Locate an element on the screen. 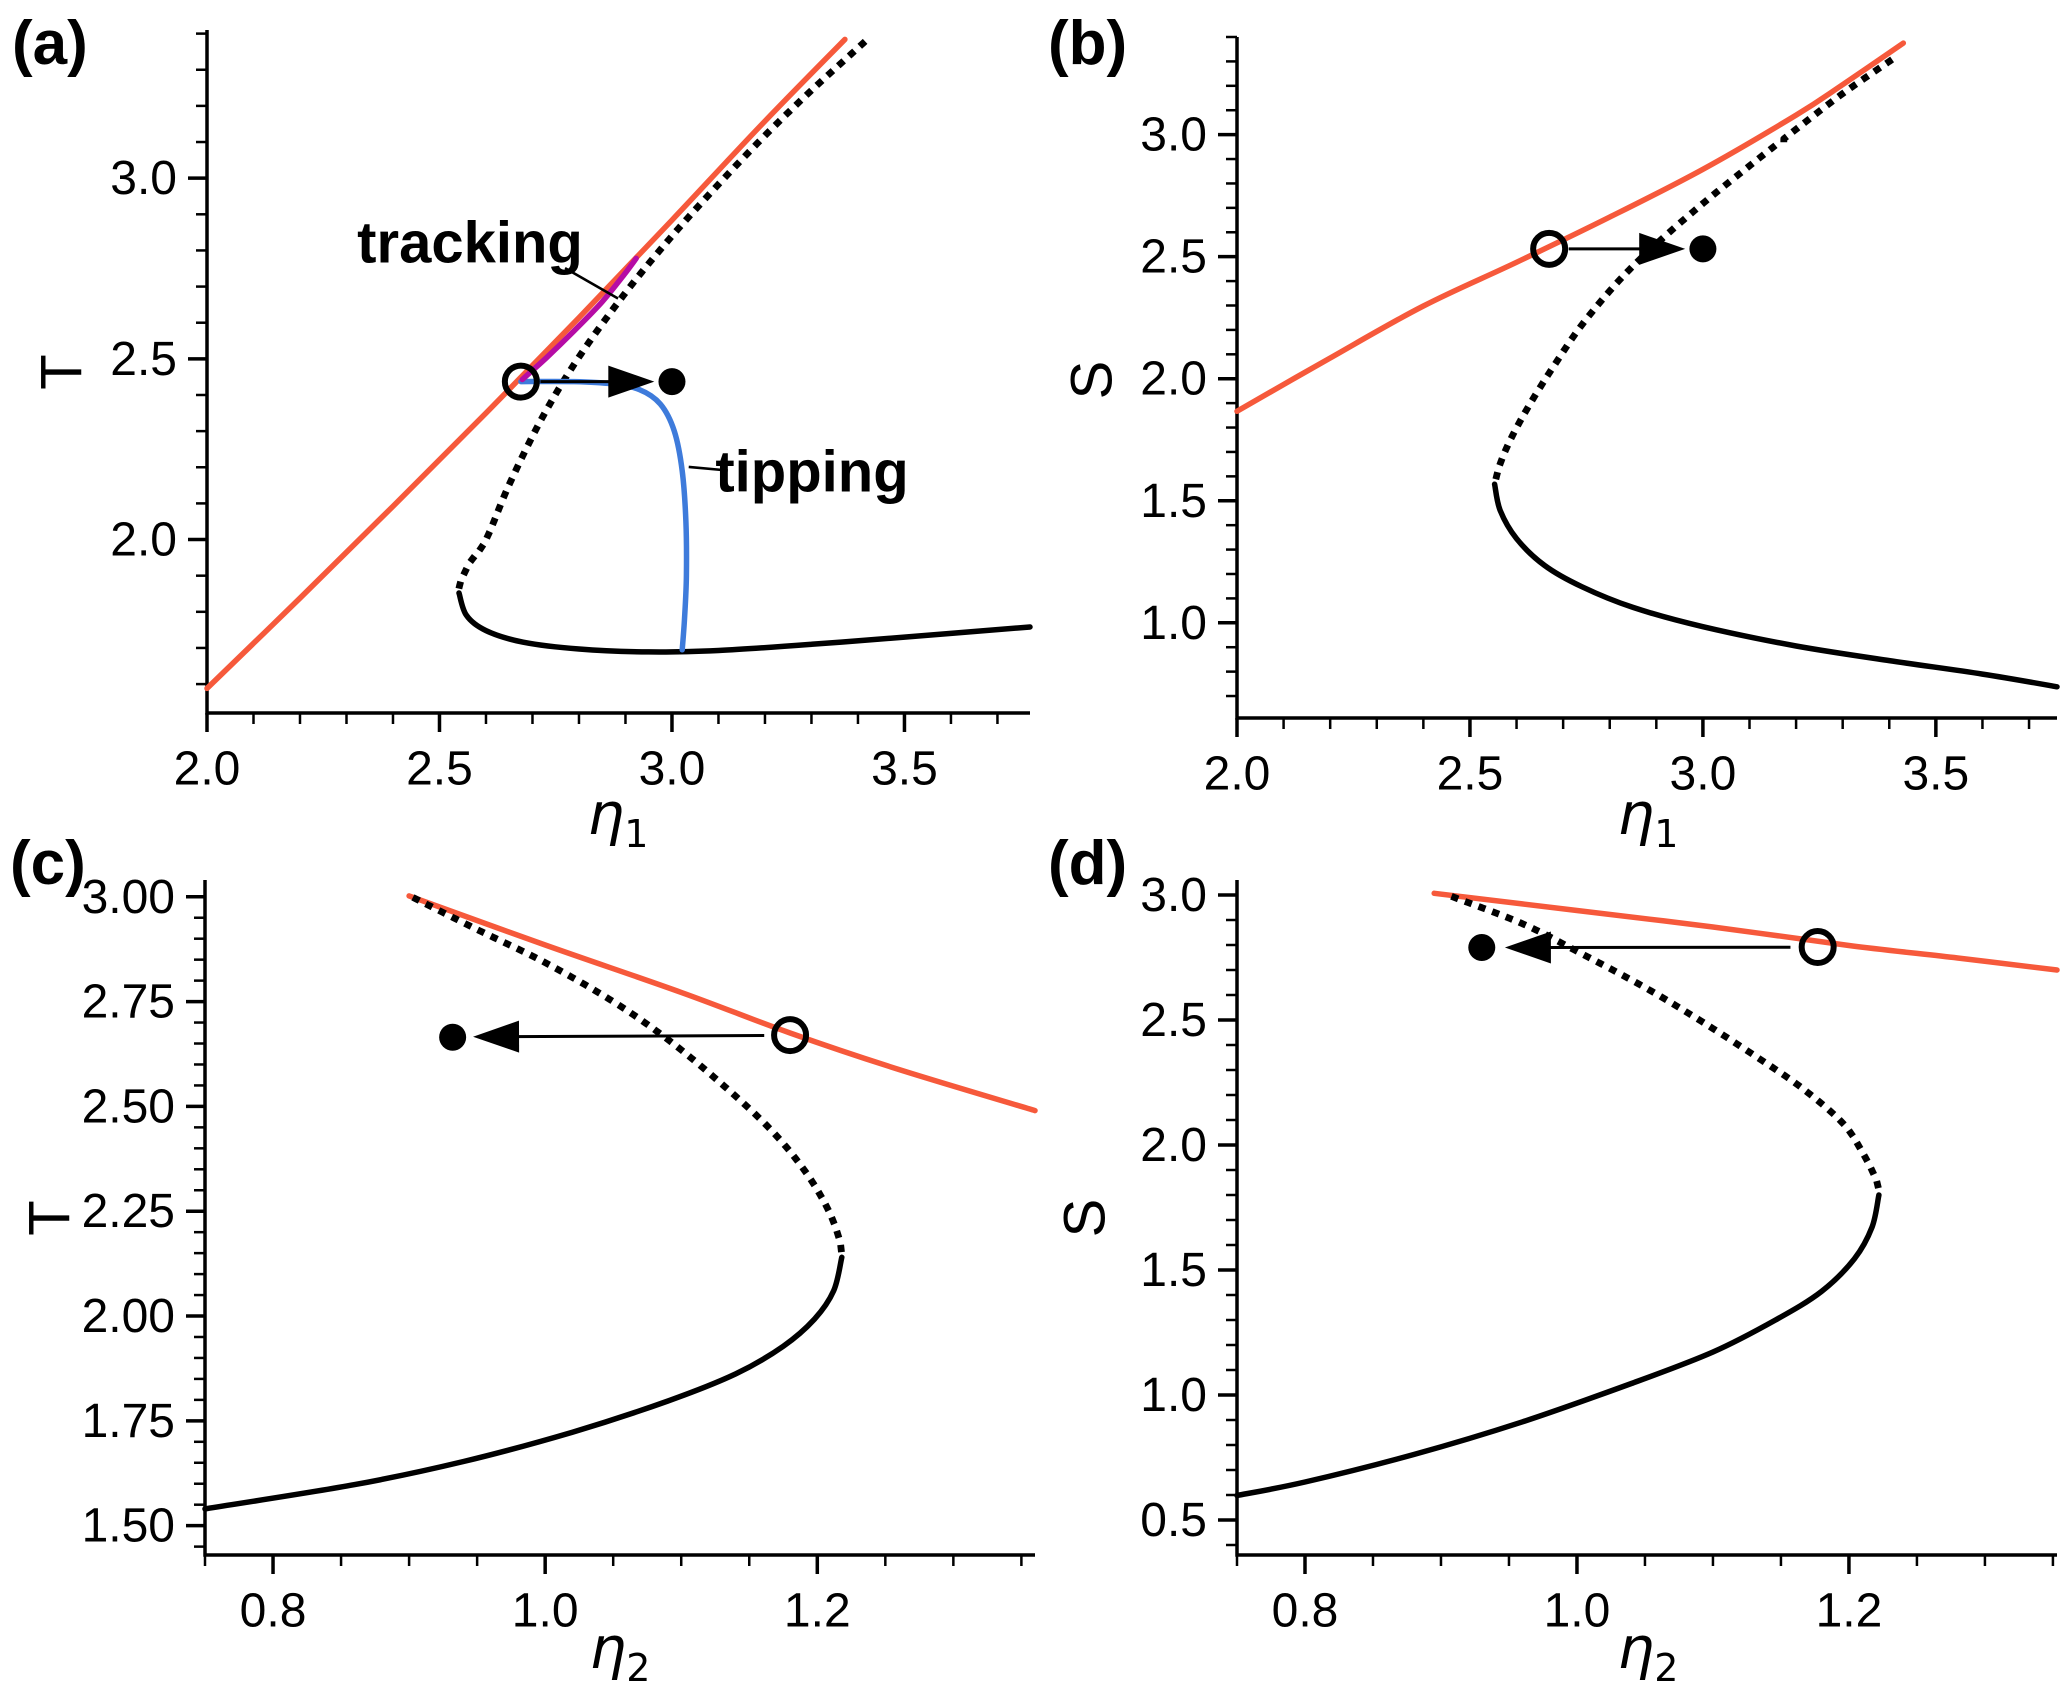 This screenshot has height=1699, width=2067. ylabel-a: T is located at coordinates (62, 372).